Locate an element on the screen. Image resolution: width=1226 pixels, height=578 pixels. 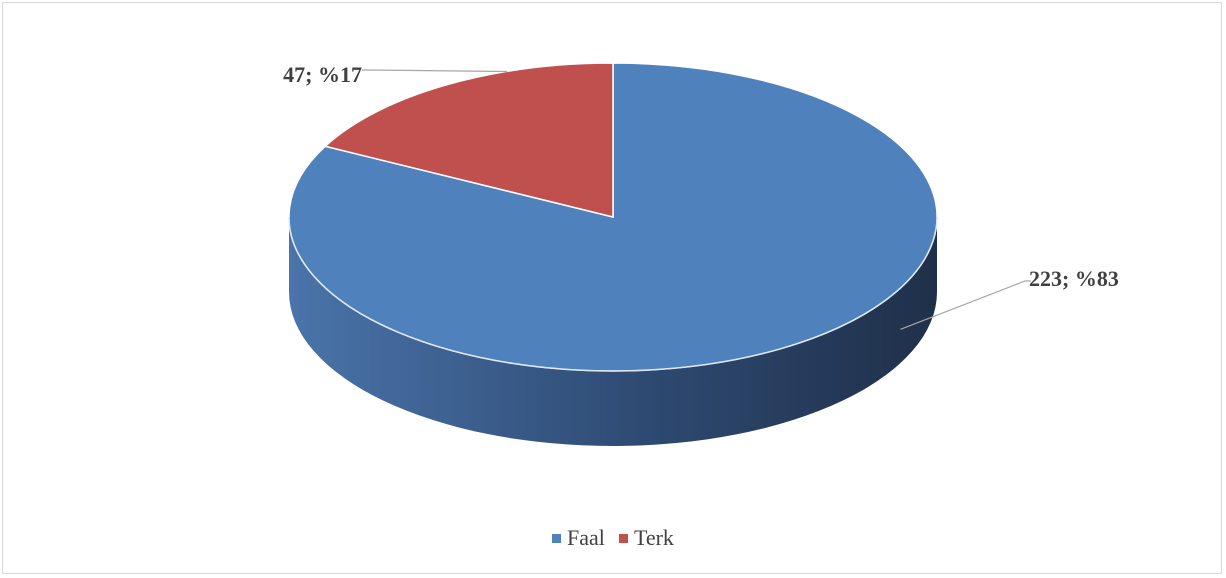
slice-terk is located at coordinates (468, 140).